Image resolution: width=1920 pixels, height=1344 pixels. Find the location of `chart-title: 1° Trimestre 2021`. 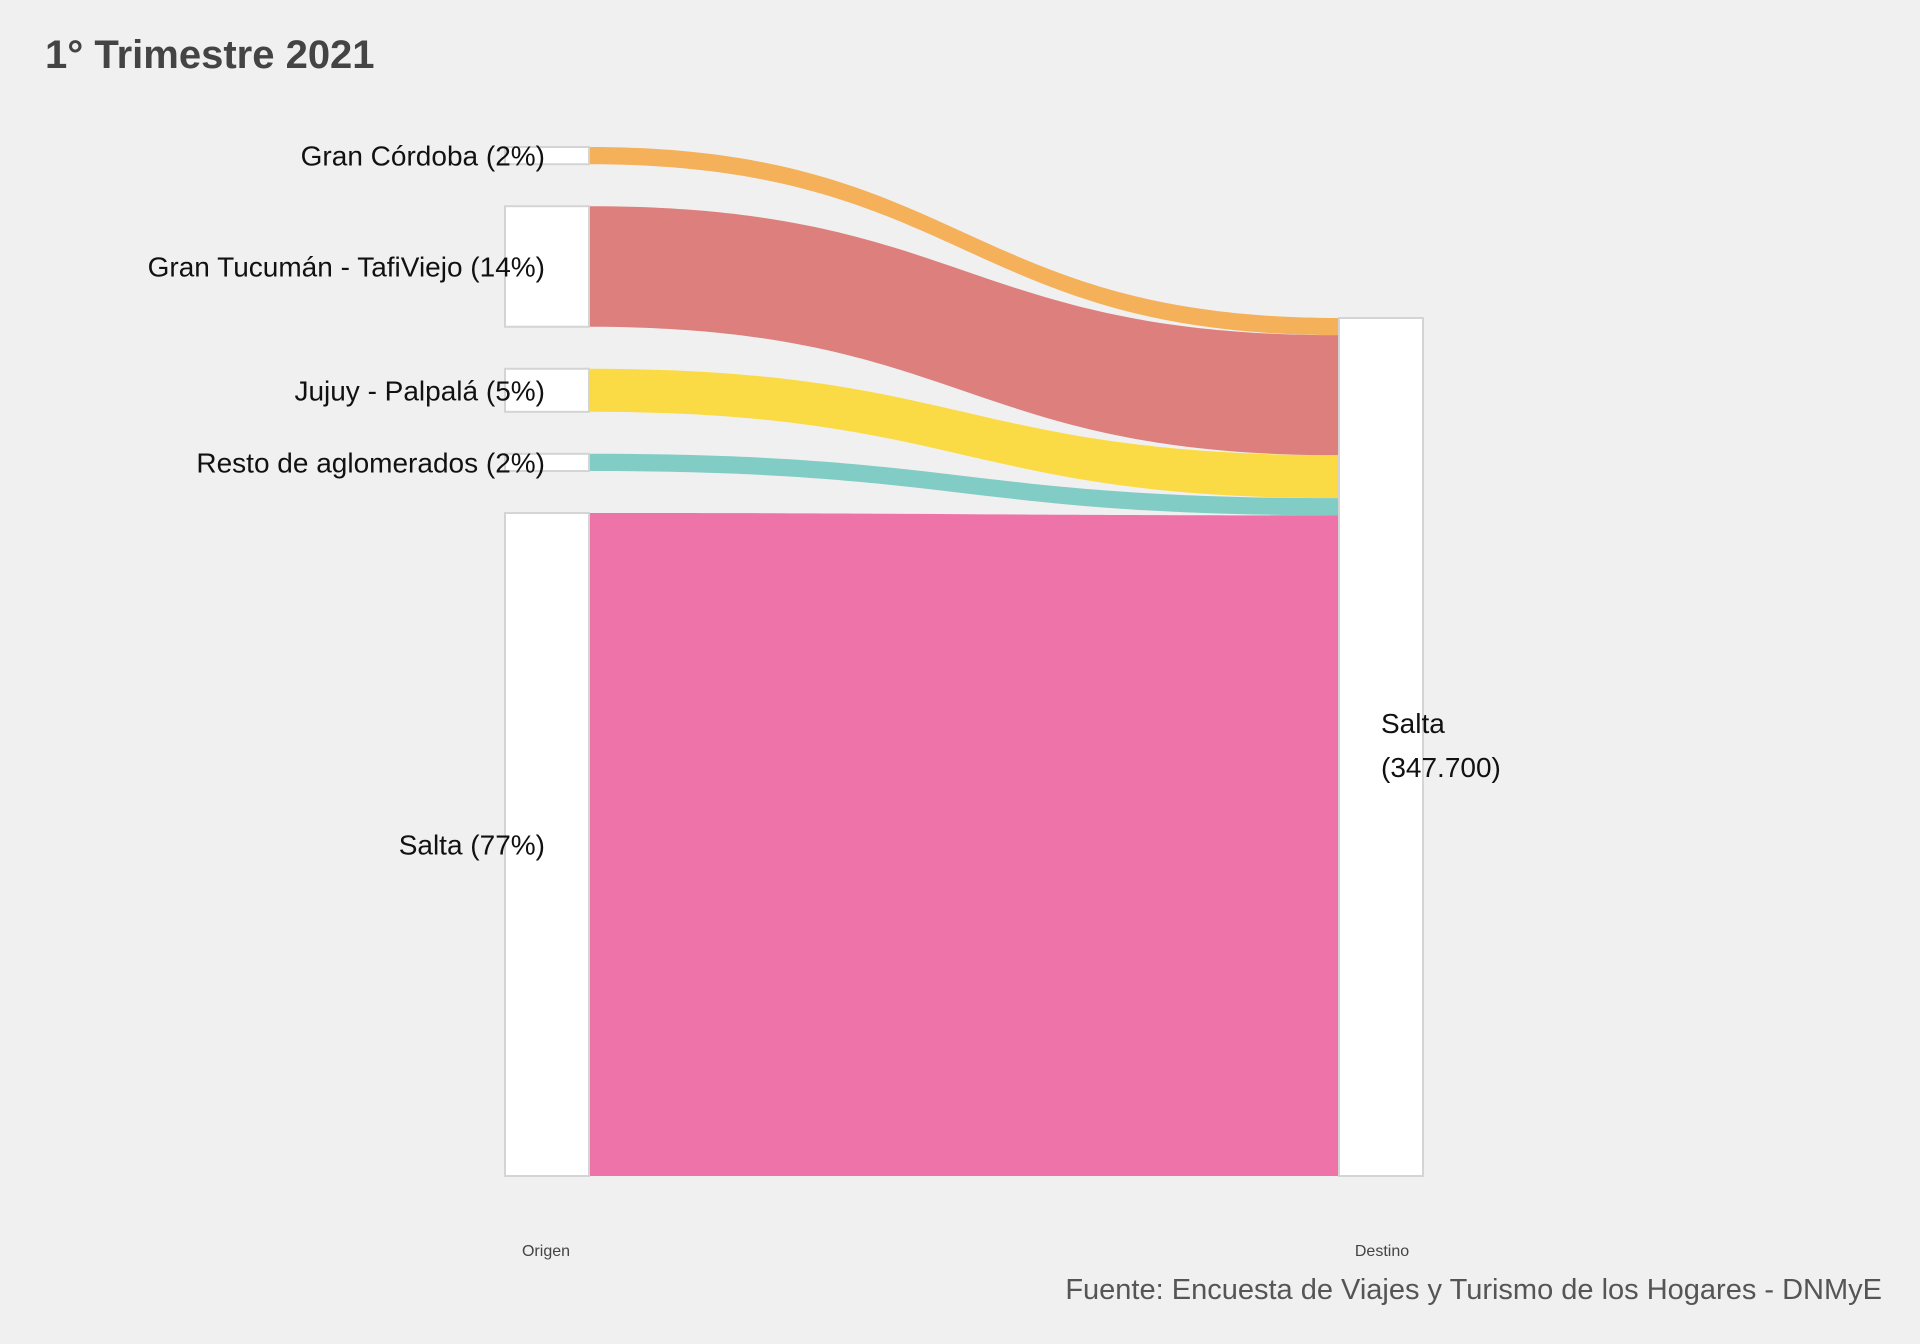

chart-title: 1° Trimestre 2021 is located at coordinates (210, 55).